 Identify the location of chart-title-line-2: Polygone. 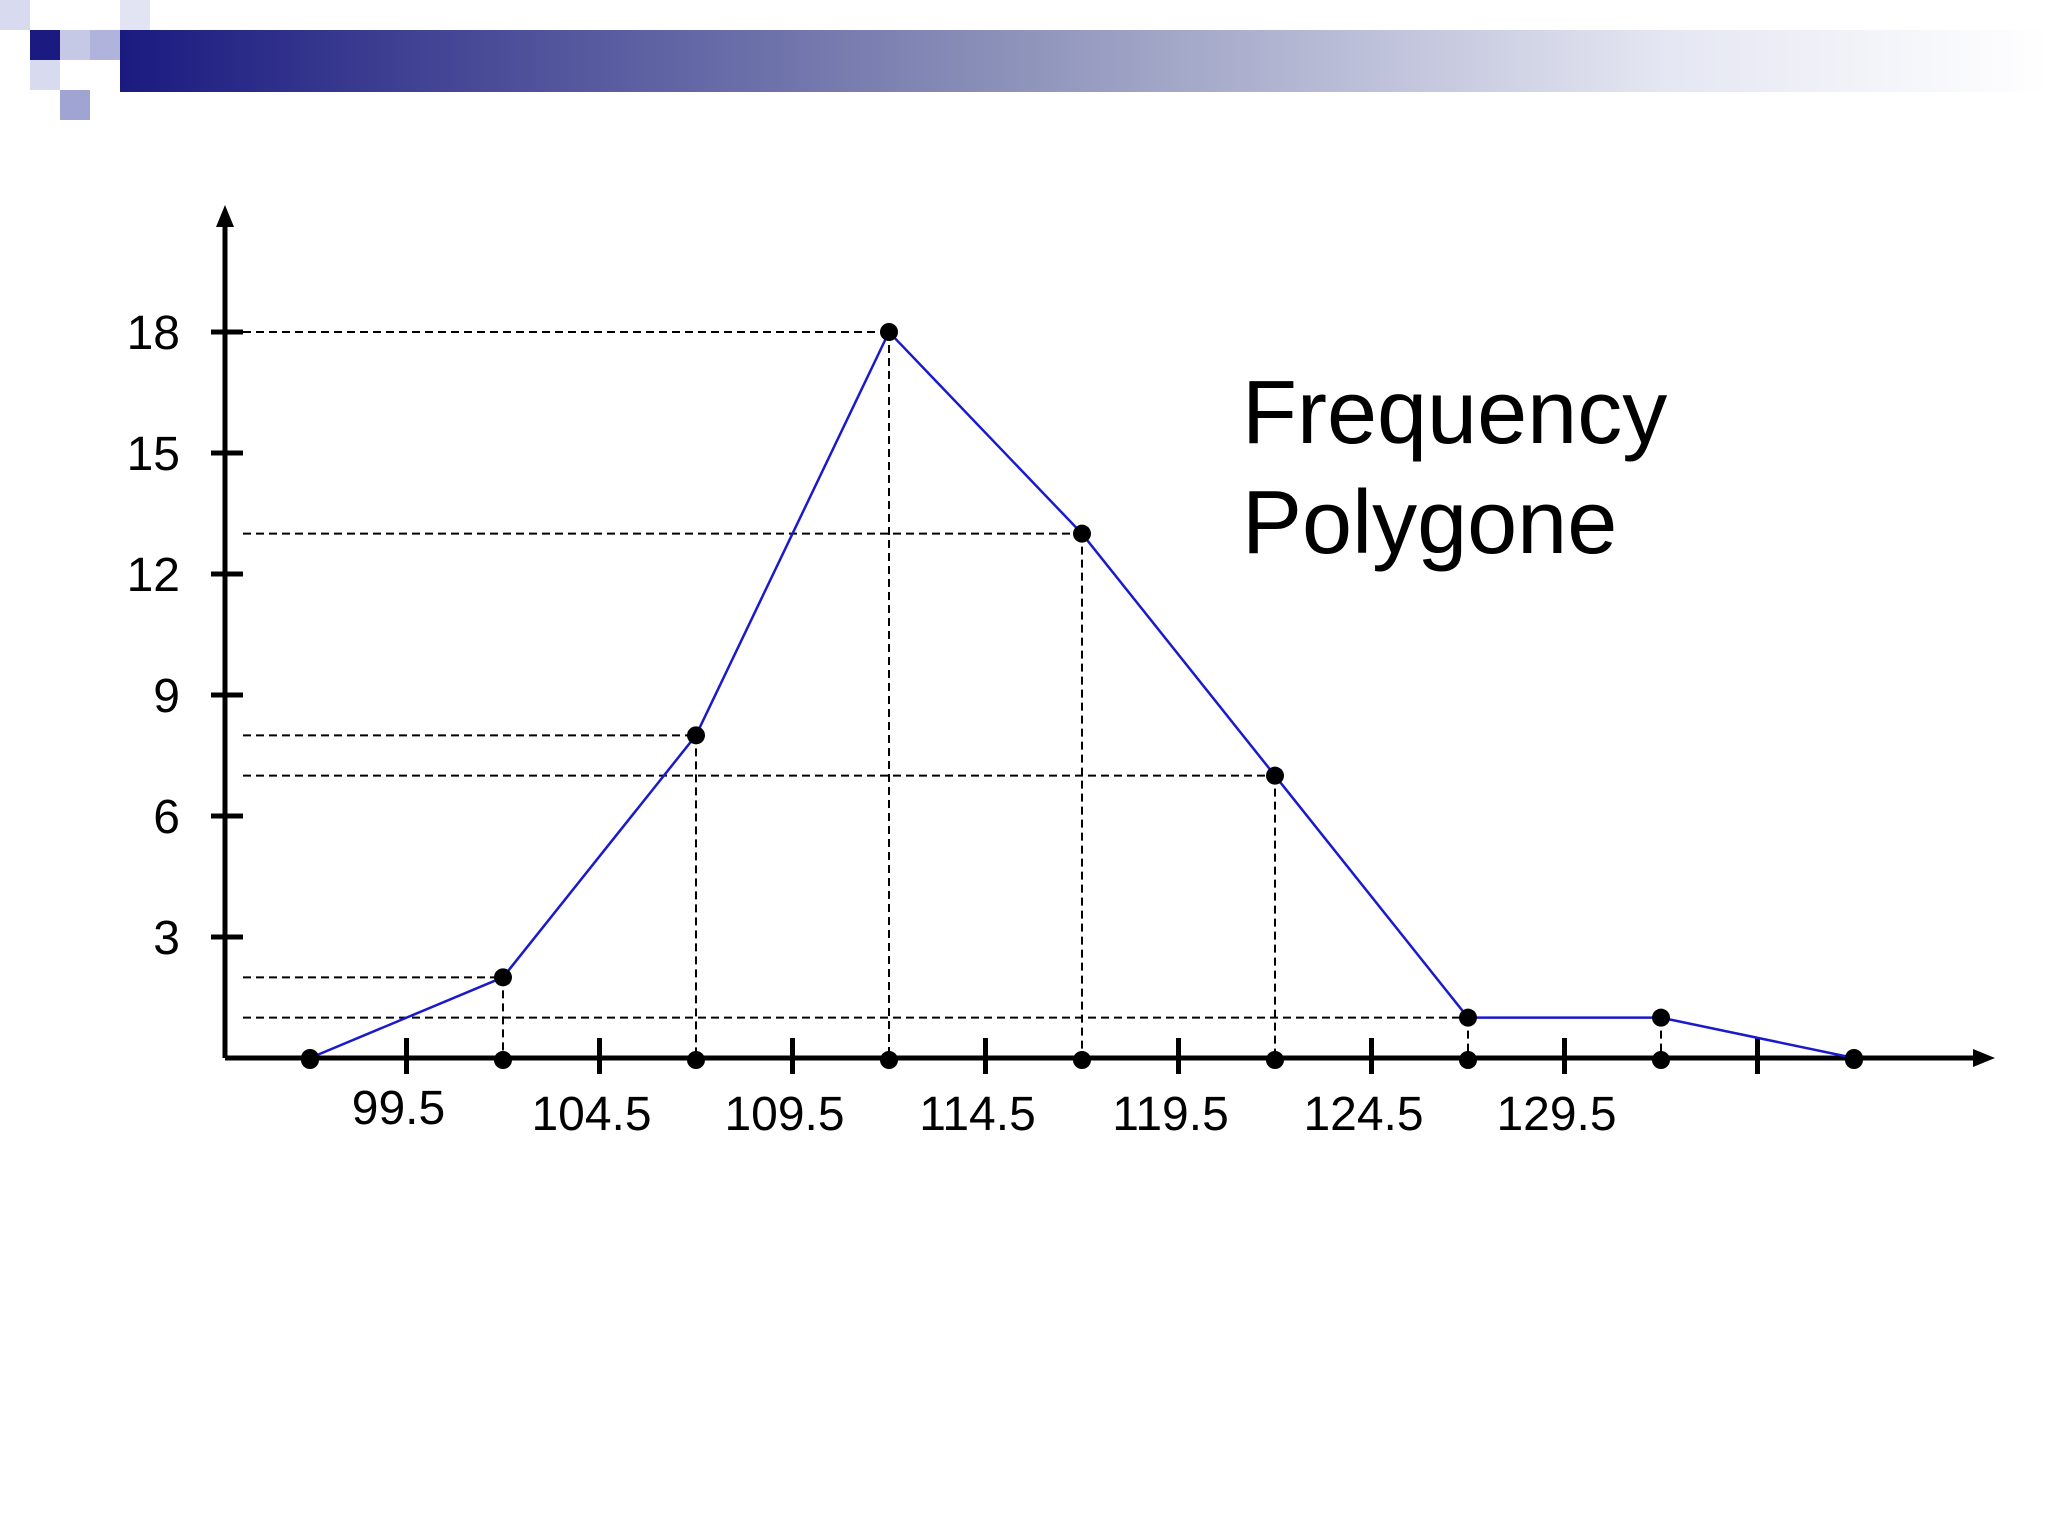
(1430, 523).